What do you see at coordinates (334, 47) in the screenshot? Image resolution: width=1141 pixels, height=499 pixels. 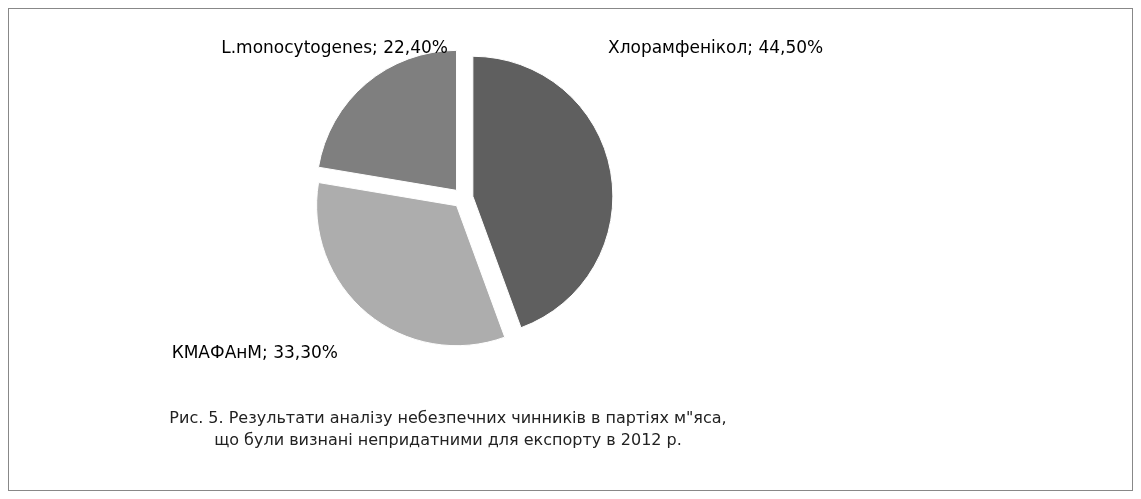 I see `slice-label: L.monocytogenes; 22,40%` at bounding box center [334, 47].